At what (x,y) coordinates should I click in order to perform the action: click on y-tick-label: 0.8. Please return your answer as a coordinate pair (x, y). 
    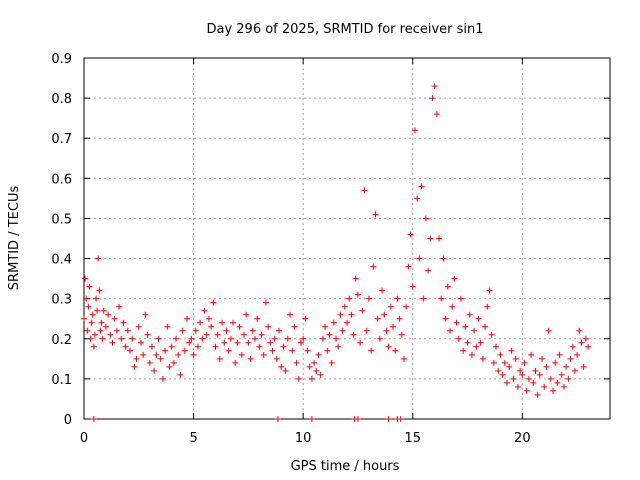
    Looking at the image, I should click on (61, 99).